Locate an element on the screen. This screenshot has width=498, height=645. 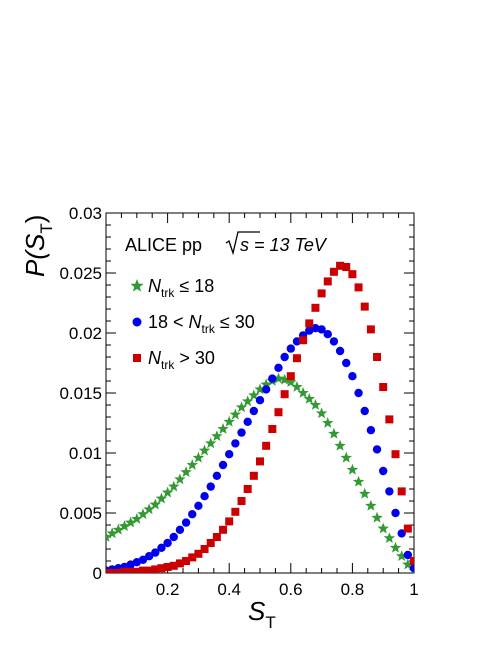
legend-high-post: > 30 is located at coordinates (194, 358).